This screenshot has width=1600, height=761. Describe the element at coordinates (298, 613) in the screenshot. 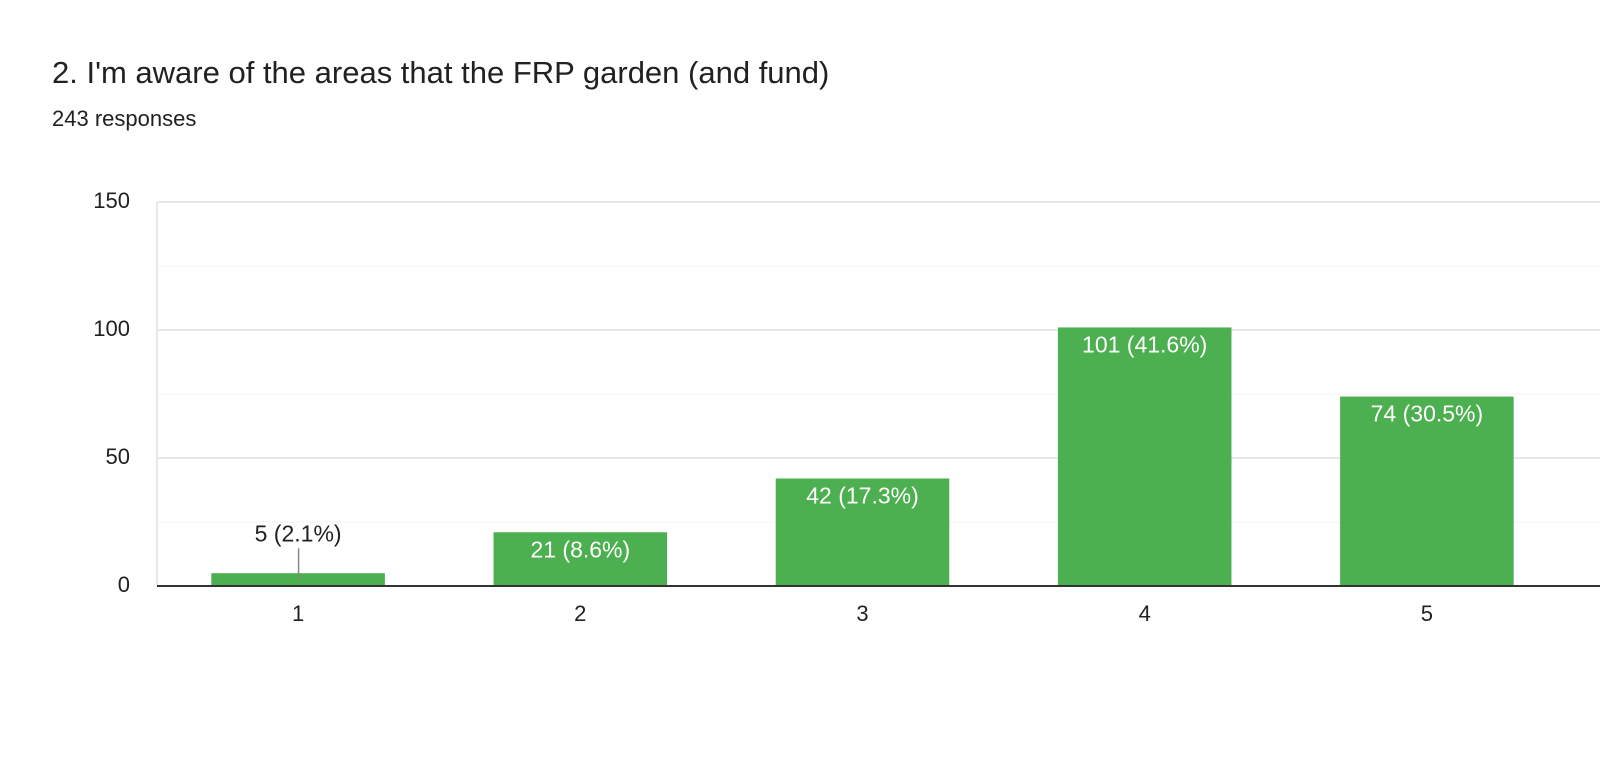

I see `x-tick-label: 1` at that location.